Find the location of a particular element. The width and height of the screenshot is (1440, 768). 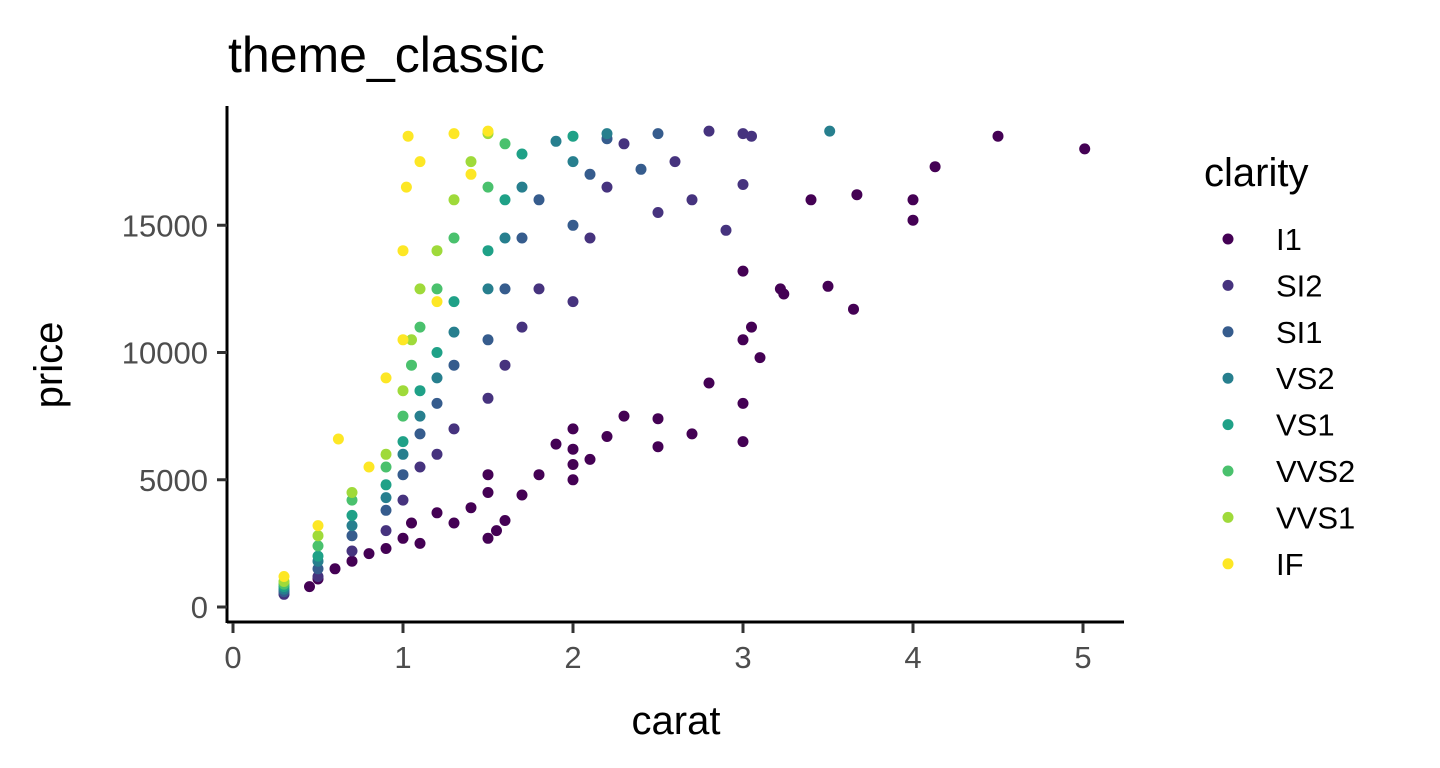

series-VS1 is located at coordinates (428, 361).